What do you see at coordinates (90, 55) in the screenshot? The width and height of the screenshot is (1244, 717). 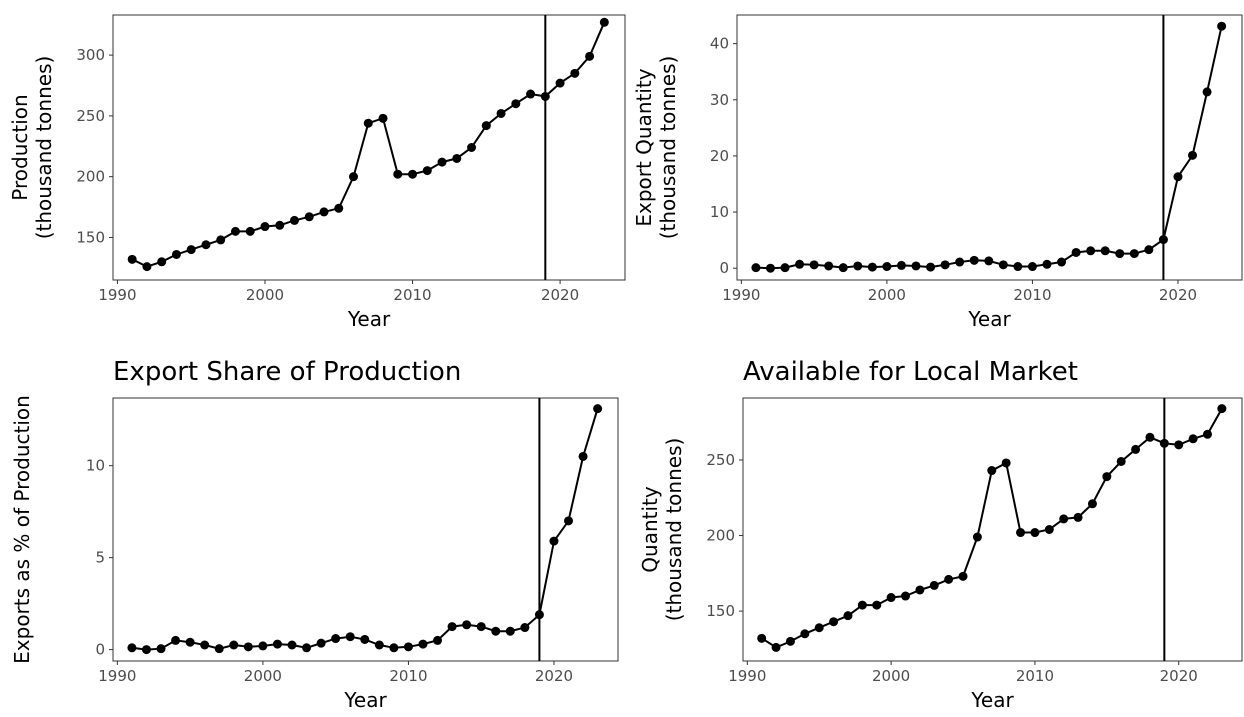 I see `y-tick-label: 300` at bounding box center [90, 55].